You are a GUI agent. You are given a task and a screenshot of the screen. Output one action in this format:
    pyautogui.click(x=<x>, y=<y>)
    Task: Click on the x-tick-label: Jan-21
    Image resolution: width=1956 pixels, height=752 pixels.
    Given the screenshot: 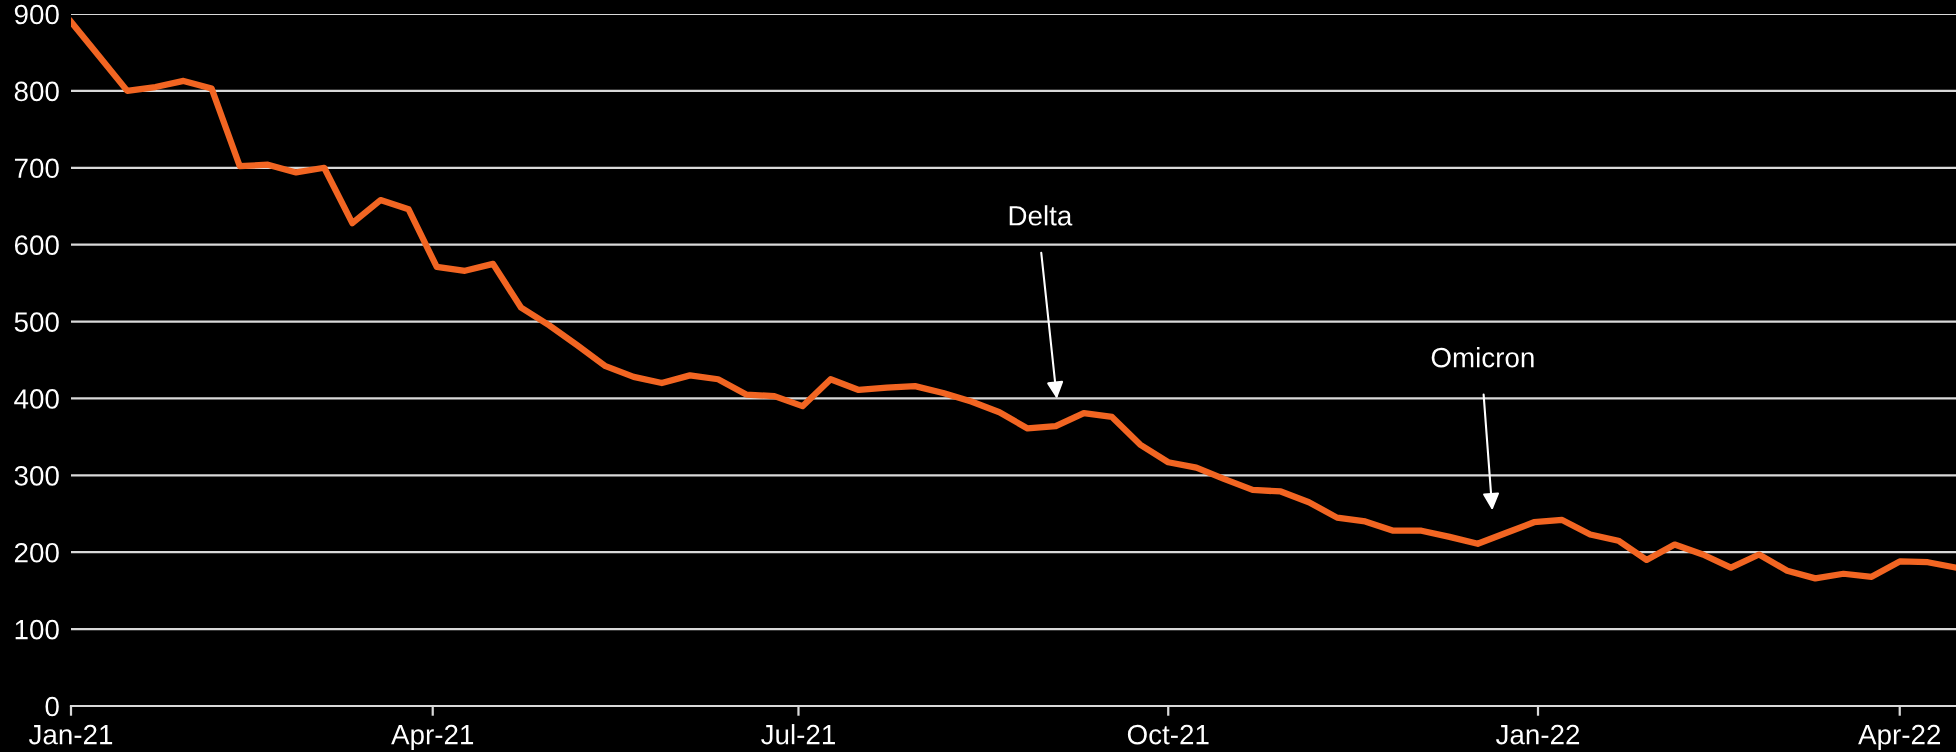 What is the action you would take?
    pyautogui.click(x=70, y=734)
    